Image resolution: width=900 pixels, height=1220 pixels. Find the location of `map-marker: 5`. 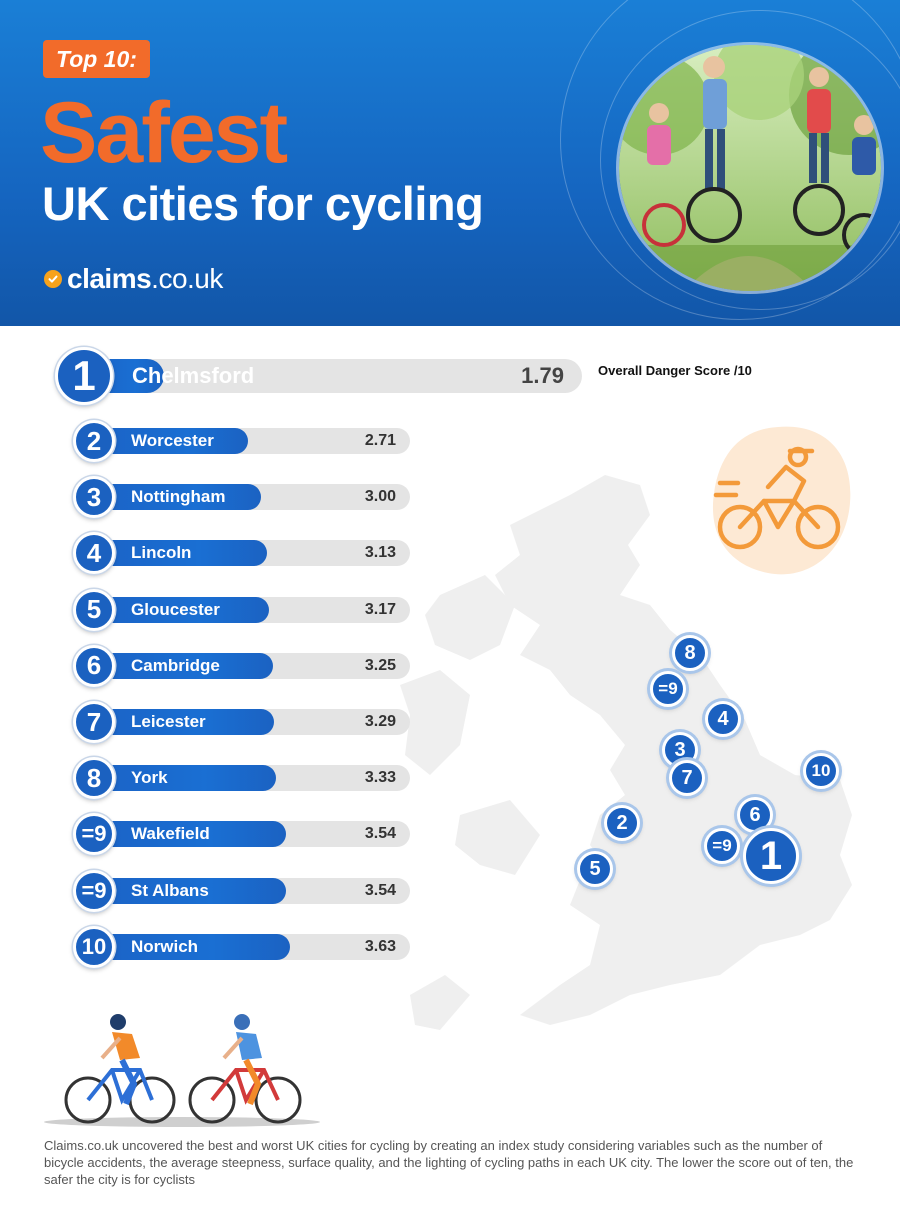

map-marker: 5 is located at coordinates (595, 869).